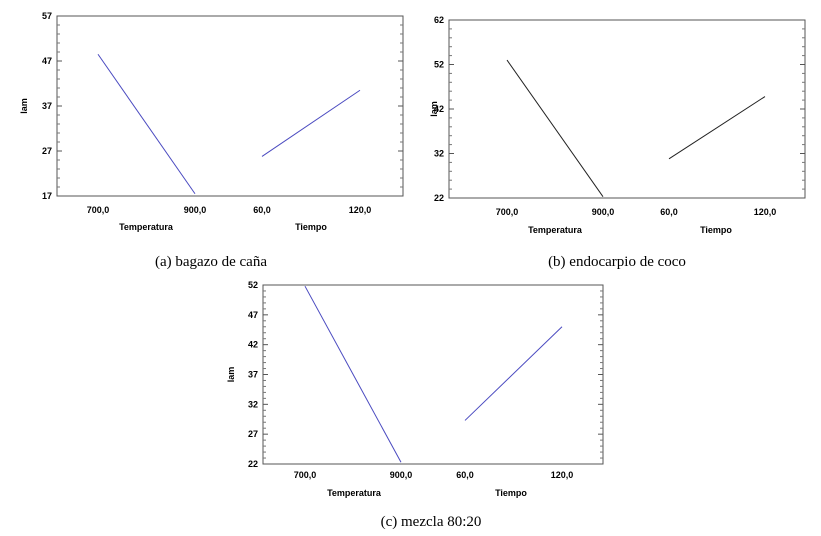 This screenshot has height=536, width=821. I want to click on y-tick-label: 57, so click(47, 16).